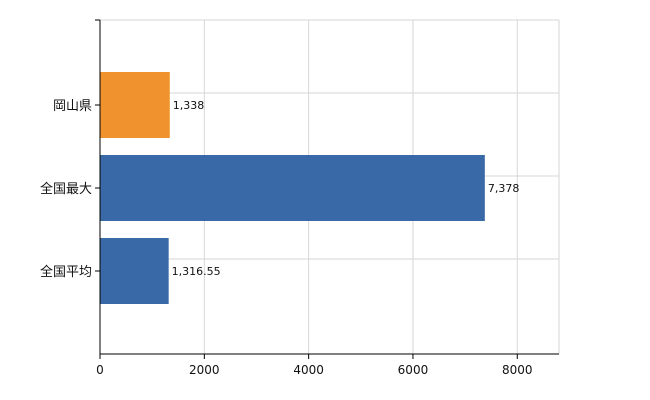 The width and height of the screenshot is (650, 400). What do you see at coordinates (308, 370) in the screenshot?
I see `x-tick-label: 4000` at bounding box center [308, 370].